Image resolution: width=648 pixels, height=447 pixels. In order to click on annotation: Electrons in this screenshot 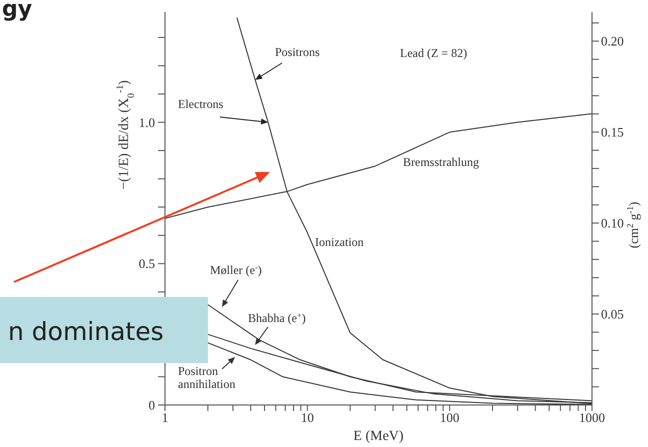, I will do `click(201, 104)`.